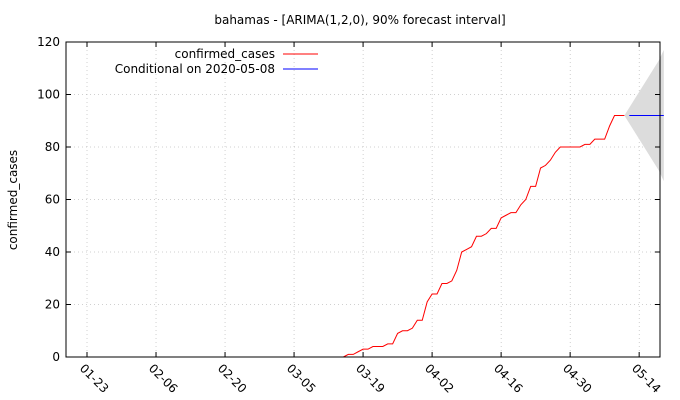 The image size is (680, 400). I want to click on x-tick-label: 04-16, so click(508, 378).